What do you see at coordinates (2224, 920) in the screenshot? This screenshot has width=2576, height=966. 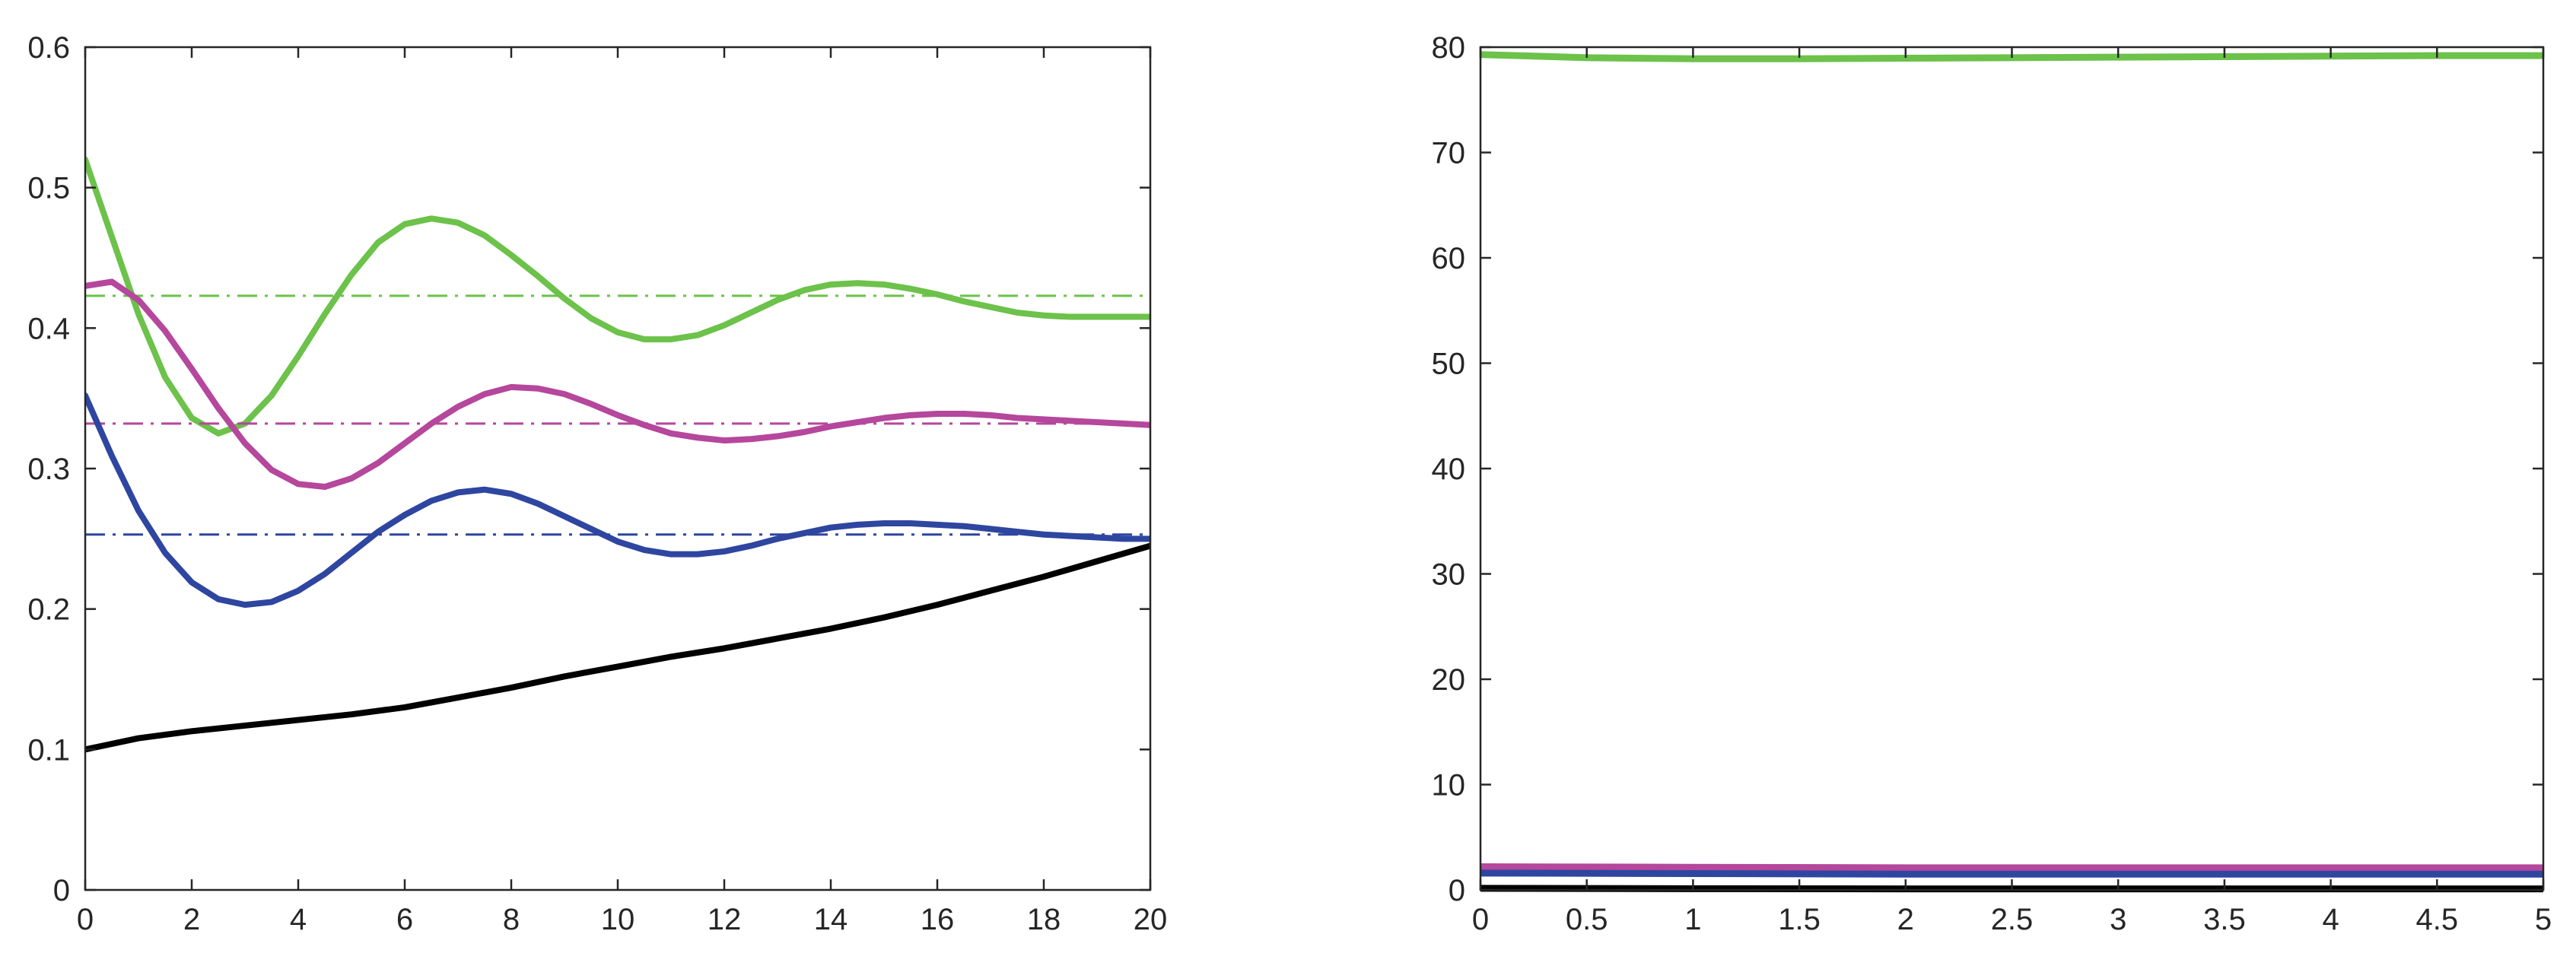 I see `x-tick-label: 3.5` at bounding box center [2224, 920].